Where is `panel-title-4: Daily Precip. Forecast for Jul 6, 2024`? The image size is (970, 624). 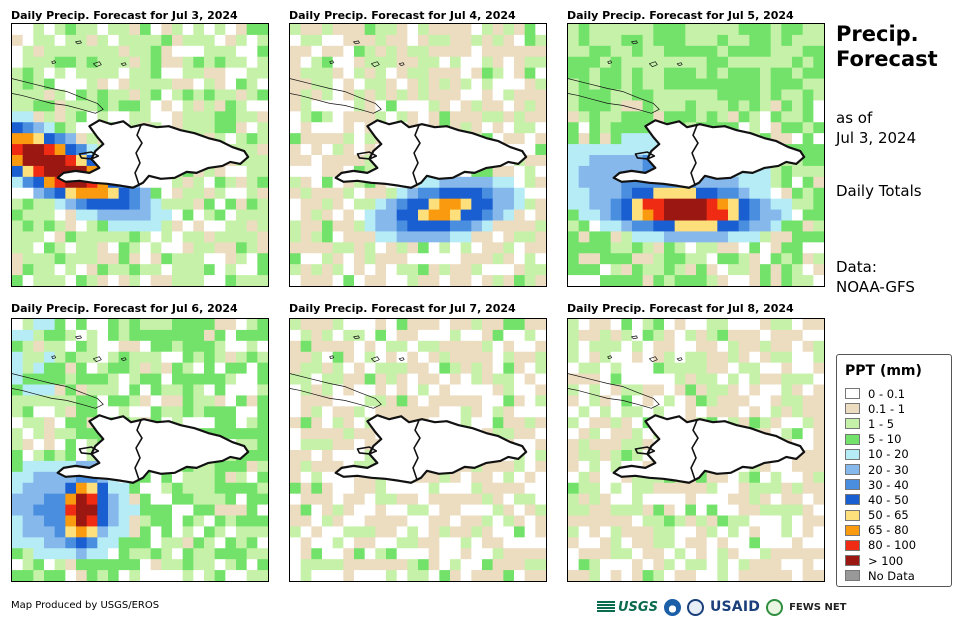
panel-title-4: Daily Precip. Forecast for Jul 6, 2024 is located at coordinates (124, 308).